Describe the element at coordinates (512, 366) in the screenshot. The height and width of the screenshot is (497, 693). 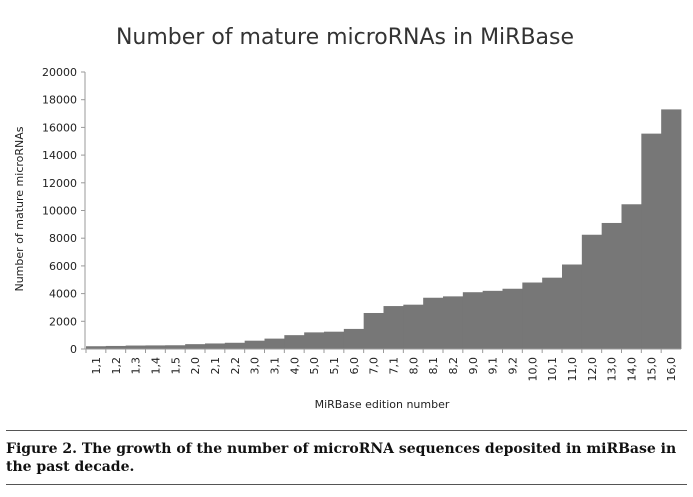
I see `x-tick-label: 9,2` at that location.